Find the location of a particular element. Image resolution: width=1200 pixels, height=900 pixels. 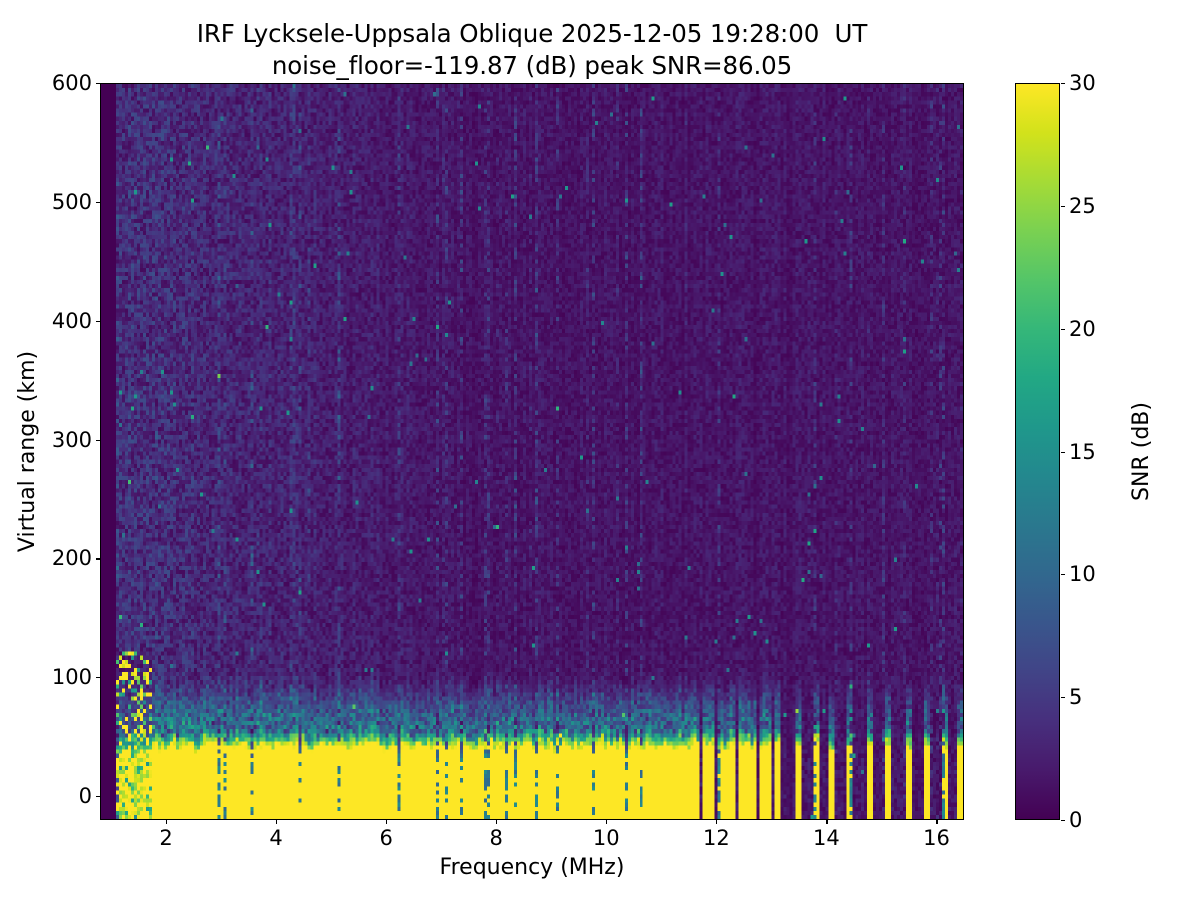

colorbar-tick-label: 25 is located at coordinates (1082, 205).